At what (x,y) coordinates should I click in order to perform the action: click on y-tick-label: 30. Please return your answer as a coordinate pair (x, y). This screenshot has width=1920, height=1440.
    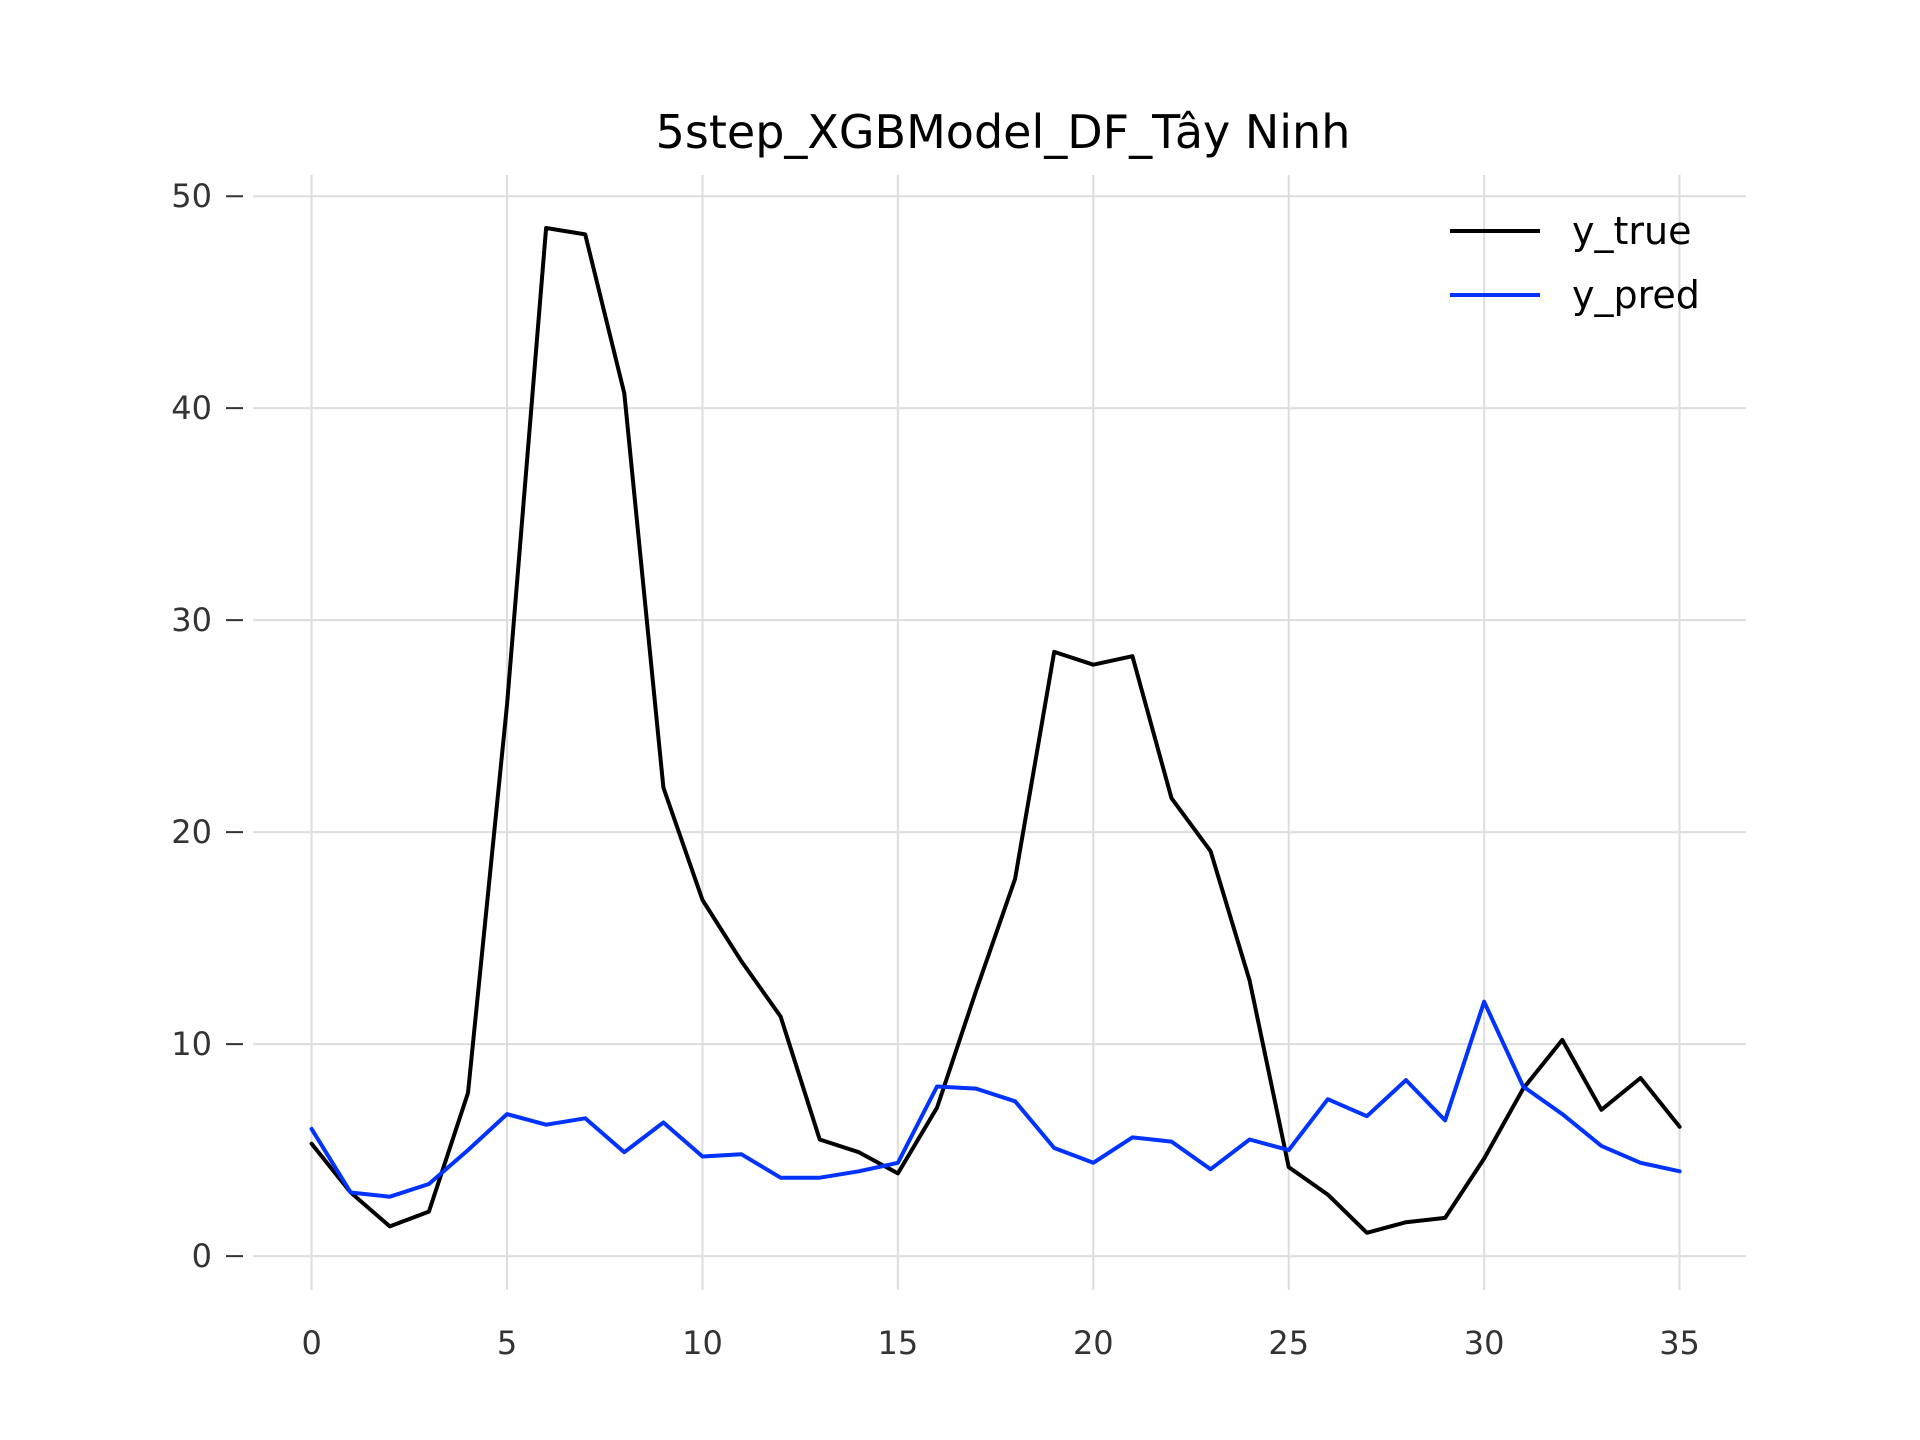
    Looking at the image, I should click on (191, 620).